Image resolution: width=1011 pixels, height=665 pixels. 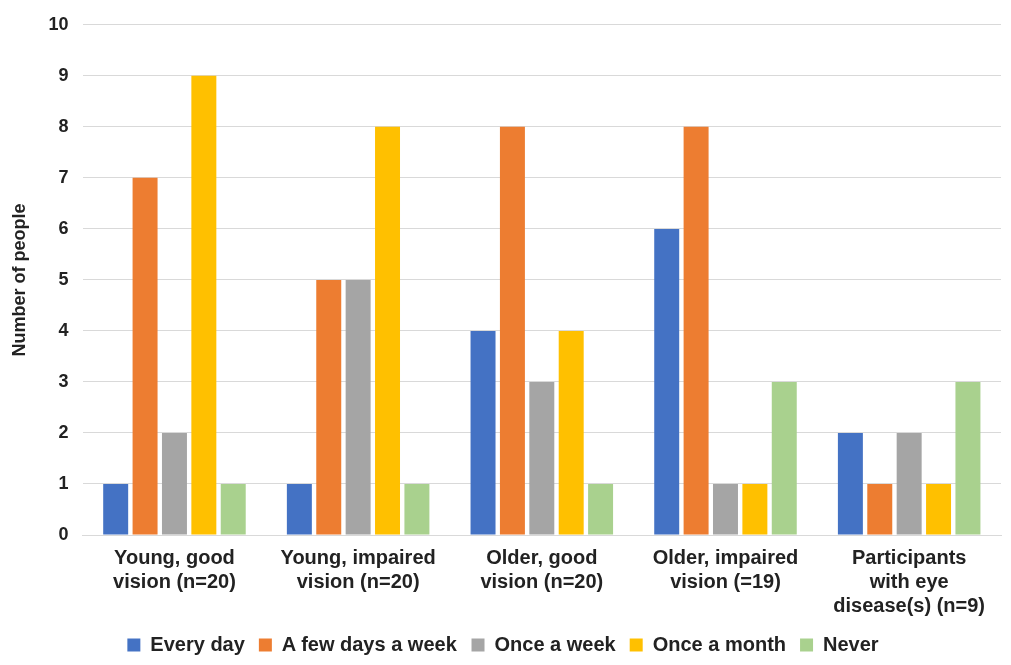 I want to click on y-tick-label: 6, so click(x=63, y=227).